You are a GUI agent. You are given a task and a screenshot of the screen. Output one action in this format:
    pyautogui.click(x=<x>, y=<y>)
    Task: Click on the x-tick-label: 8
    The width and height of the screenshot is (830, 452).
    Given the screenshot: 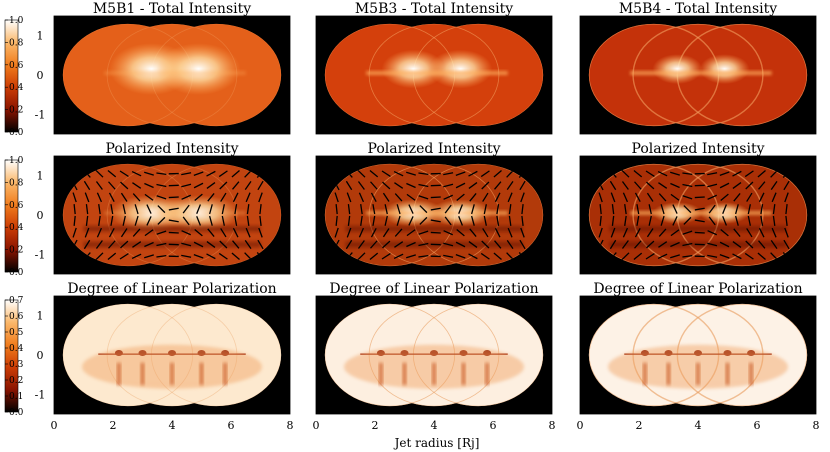 What is the action you would take?
    pyautogui.click(x=816, y=425)
    